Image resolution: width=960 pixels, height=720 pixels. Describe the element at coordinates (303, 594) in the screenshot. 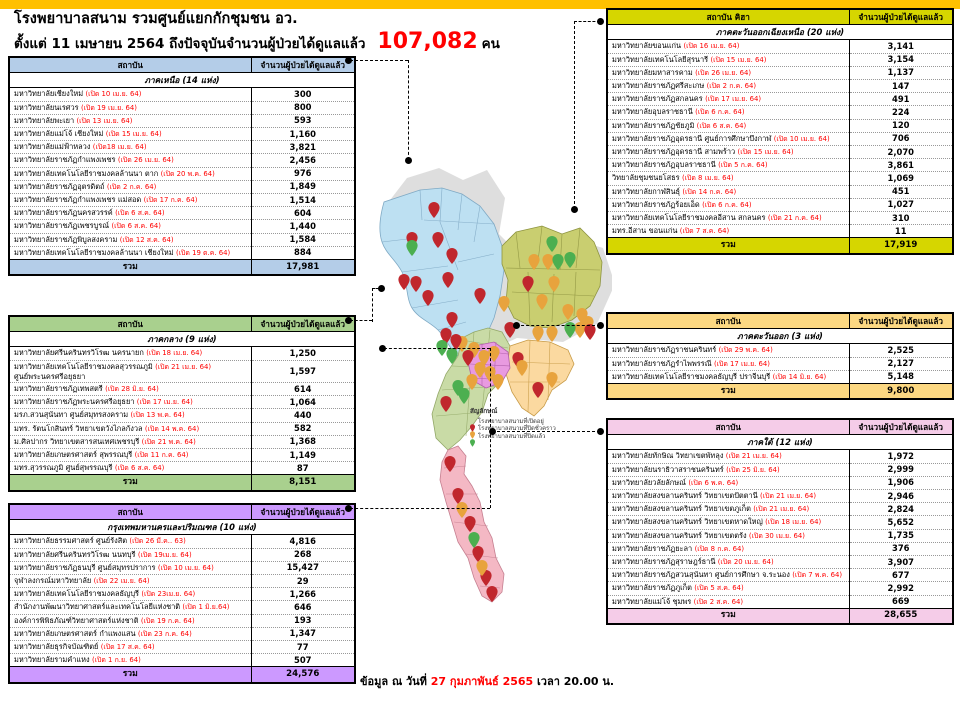

I see `patient-count-cell: 1,266` at that location.